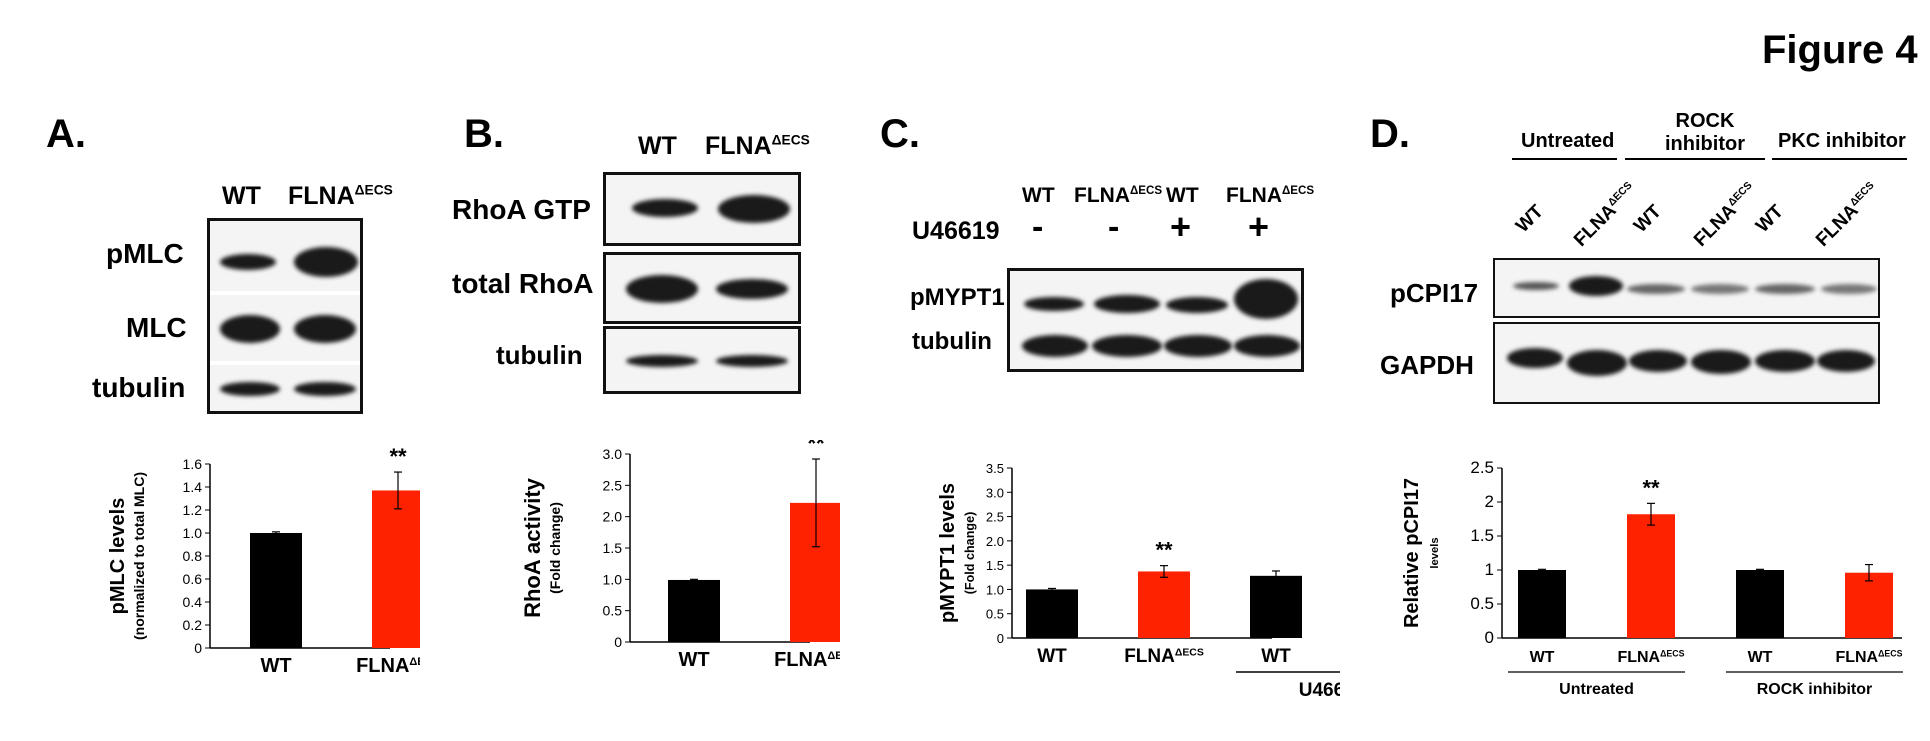  I want to click on panel-c-sign-2: -, so click(1114, 227).